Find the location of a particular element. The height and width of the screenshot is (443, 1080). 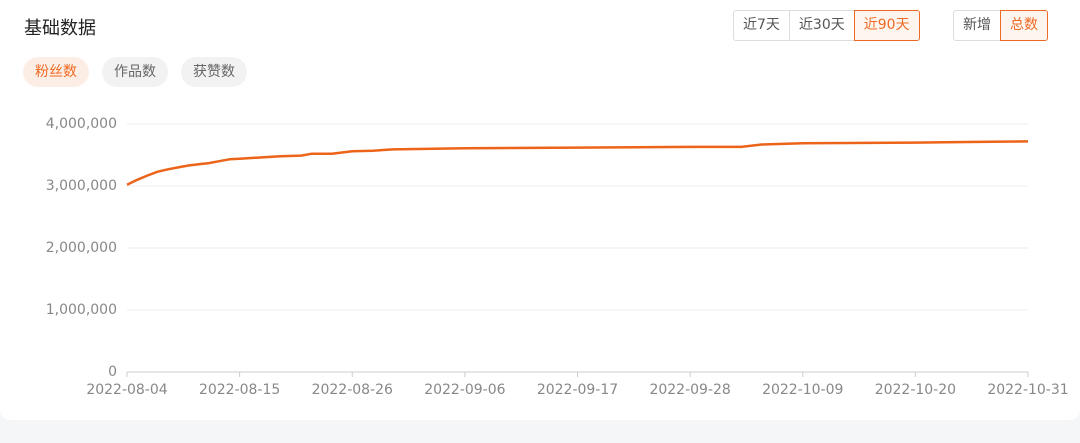

mode-button: 总数 is located at coordinates (1024, 25).